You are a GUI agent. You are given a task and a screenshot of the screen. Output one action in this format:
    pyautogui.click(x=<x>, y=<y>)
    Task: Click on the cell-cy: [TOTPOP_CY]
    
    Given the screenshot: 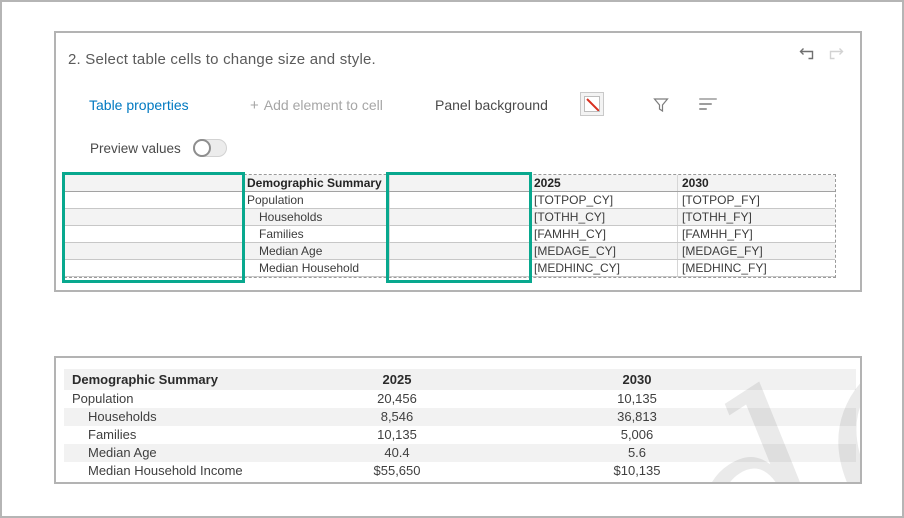 What is the action you would take?
    pyautogui.click(x=603, y=200)
    